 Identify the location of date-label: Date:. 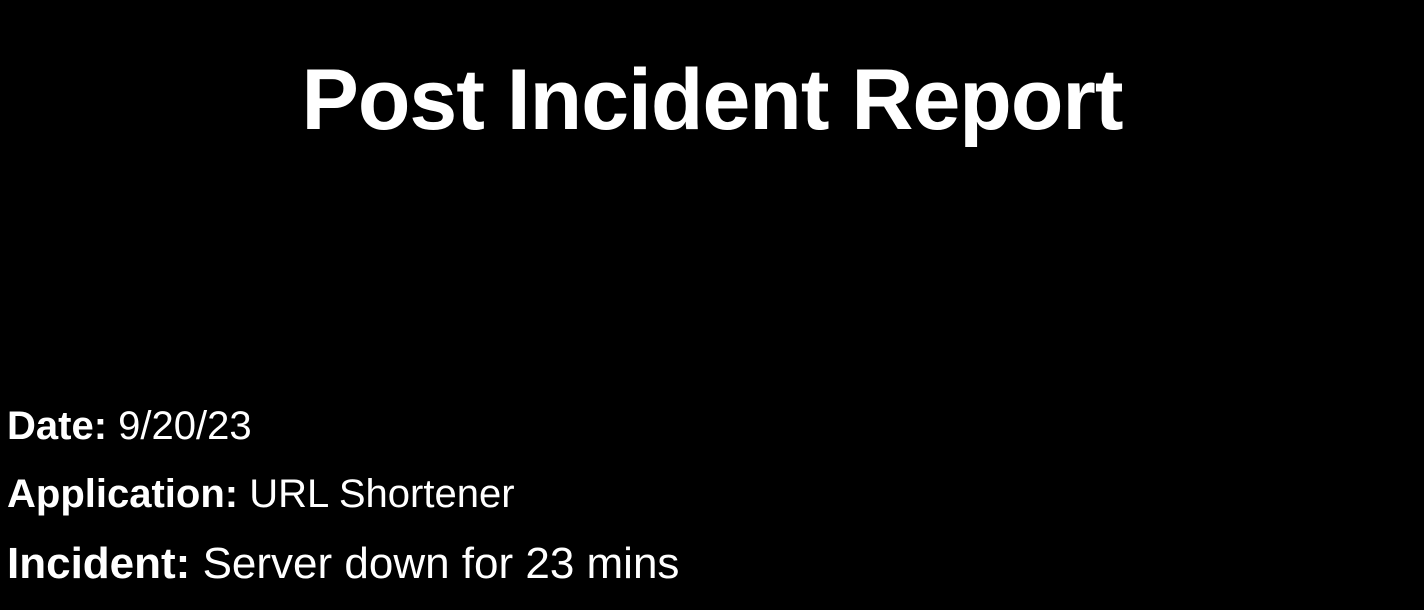
(57, 426).